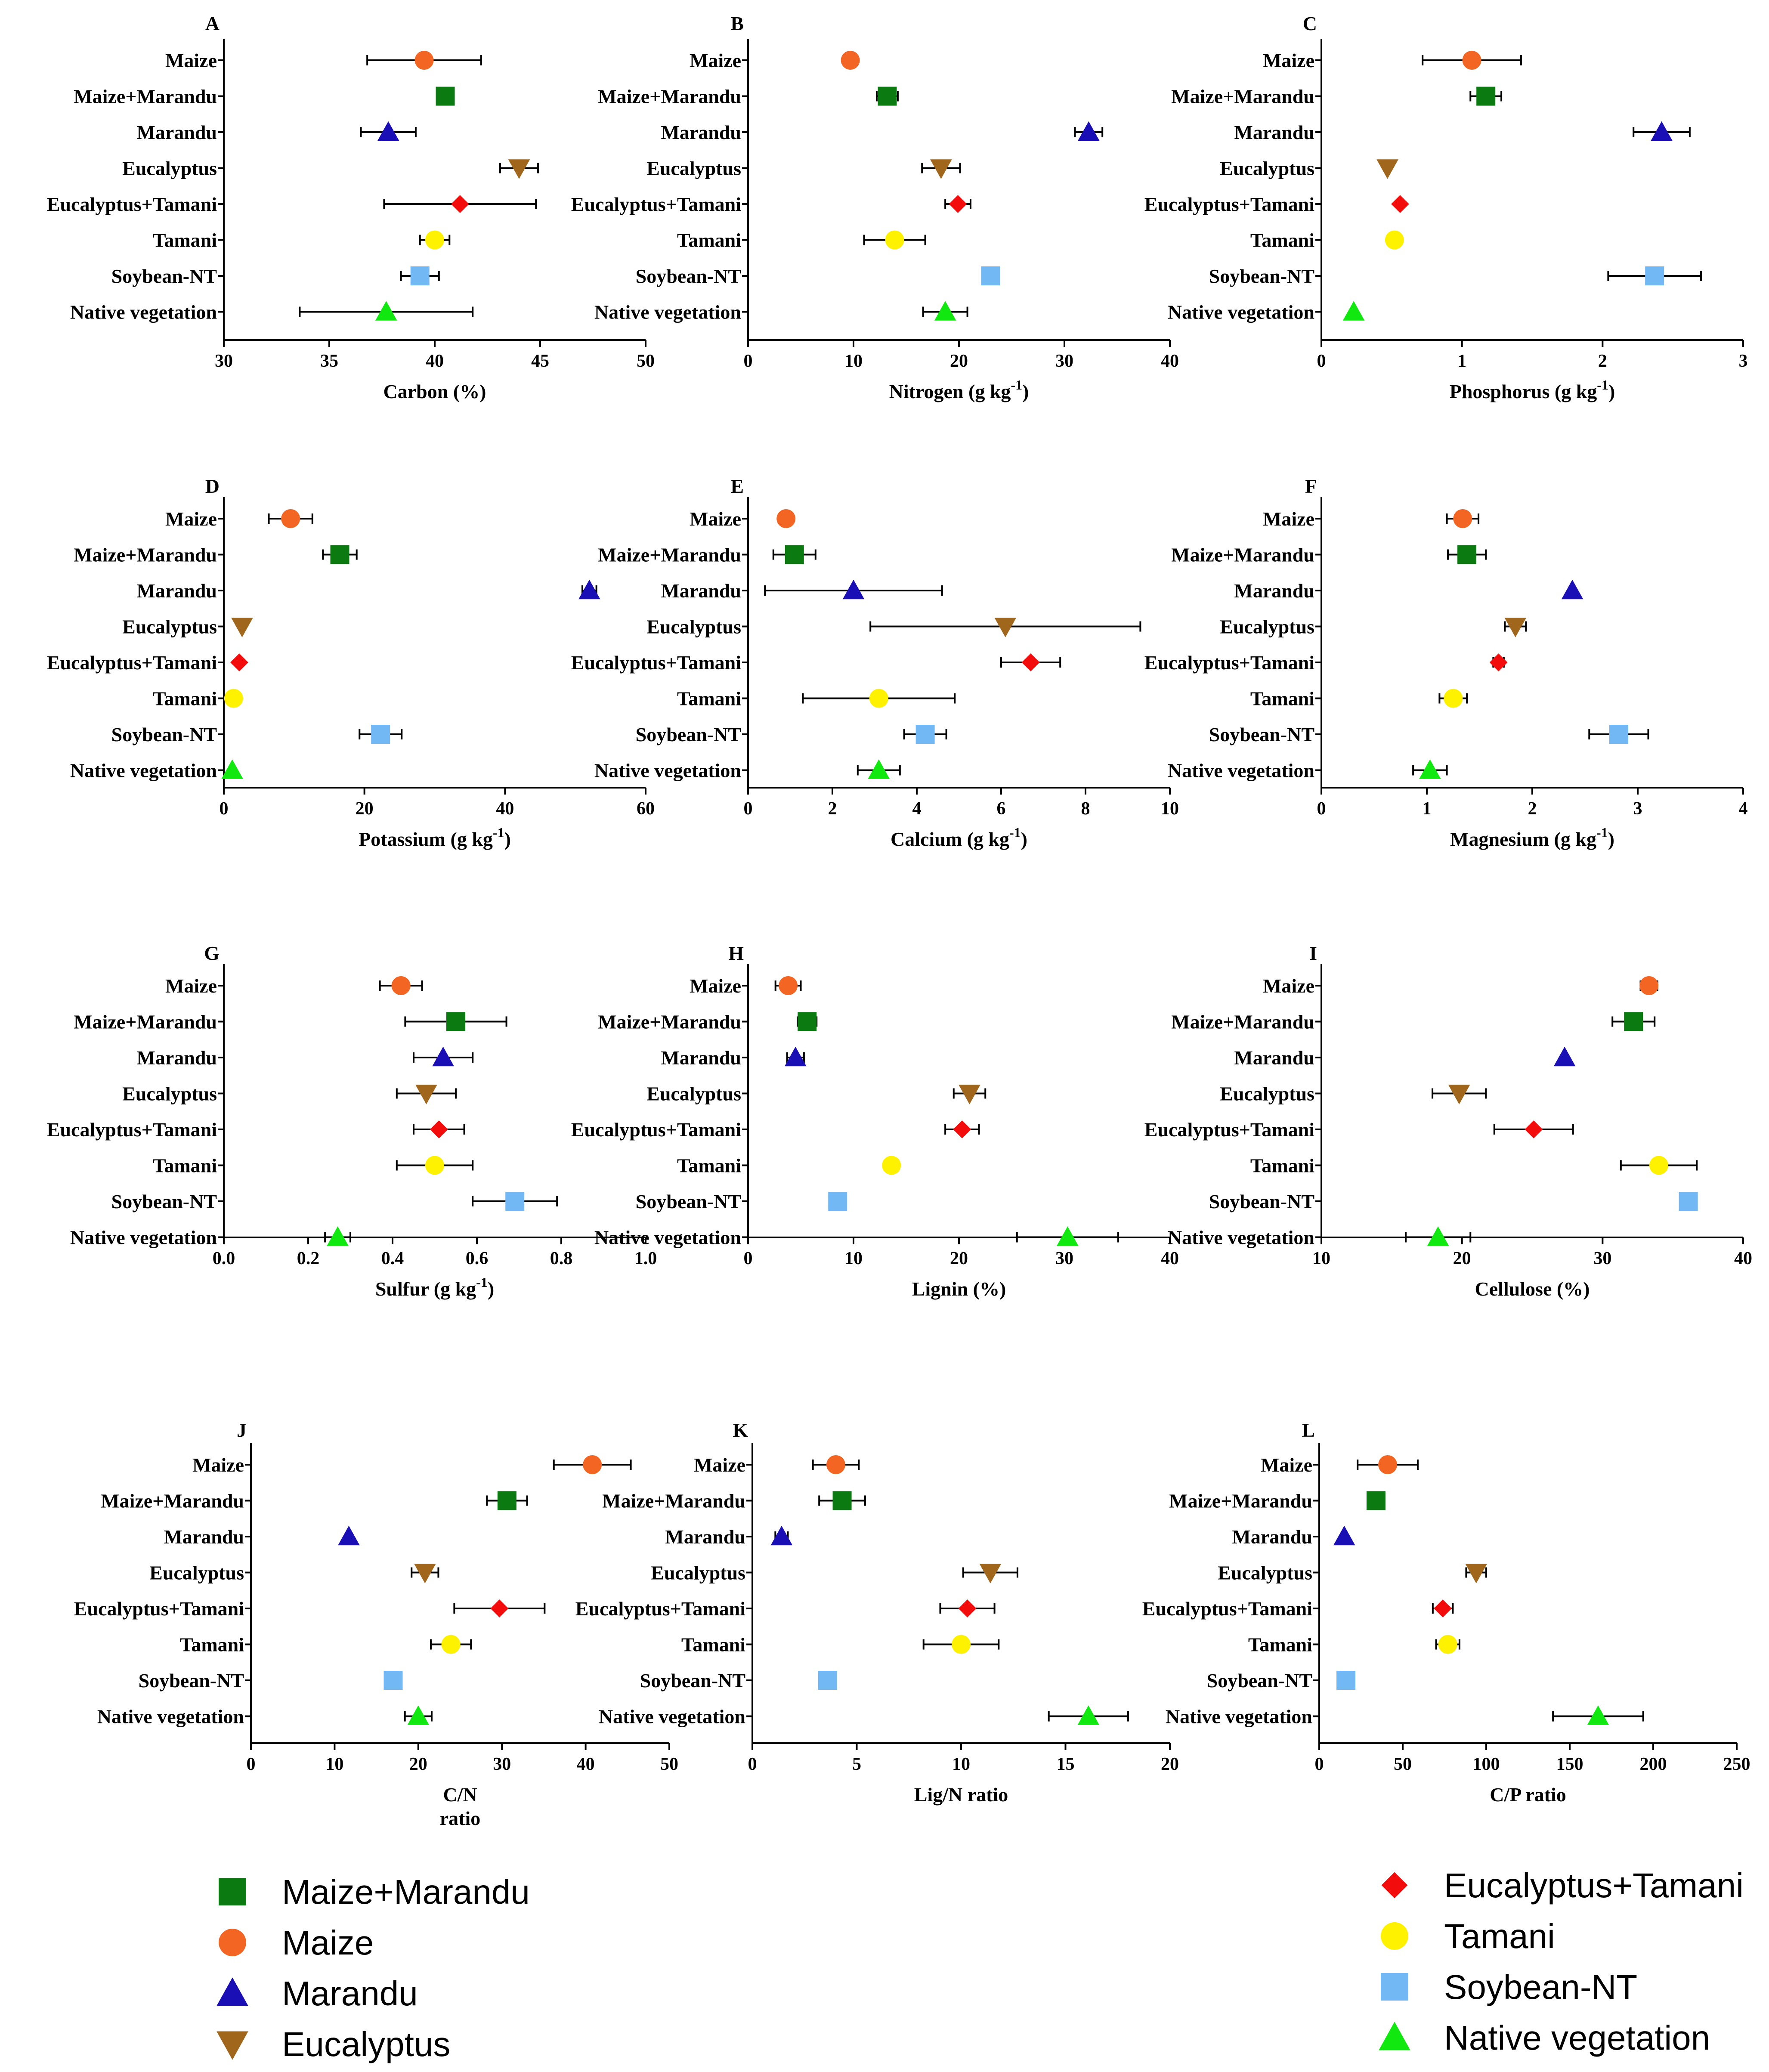 This screenshot has height=2072, width=1769. Describe the element at coordinates (646, 361) in the screenshot. I see `x-tick-label: 50` at that location.